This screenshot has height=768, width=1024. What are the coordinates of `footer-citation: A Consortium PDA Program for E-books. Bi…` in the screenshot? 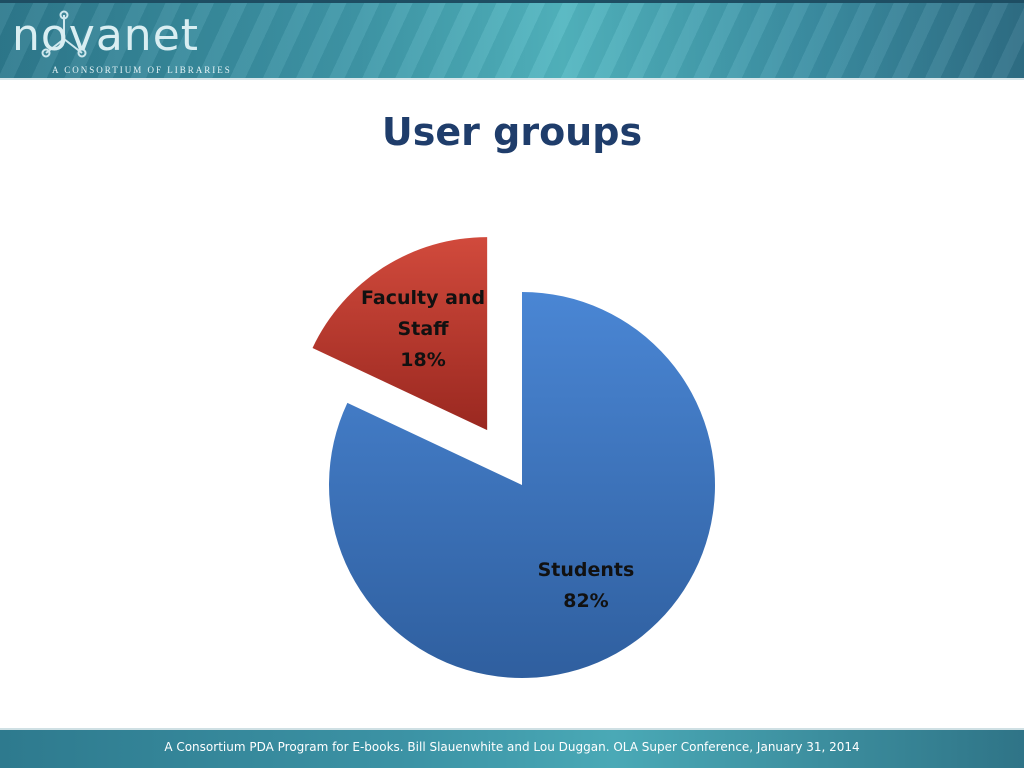 It's located at (512, 747).